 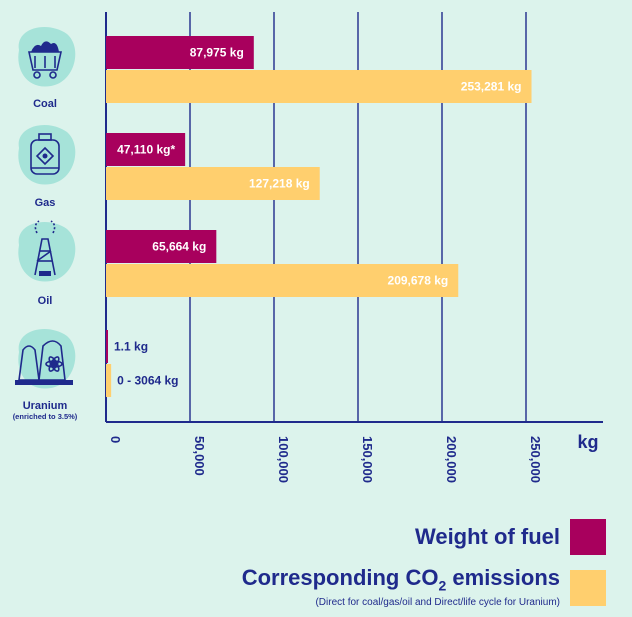 What do you see at coordinates (131, 347) in the screenshot?
I see `fuel-value-label: 1.1 kg` at bounding box center [131, 347].